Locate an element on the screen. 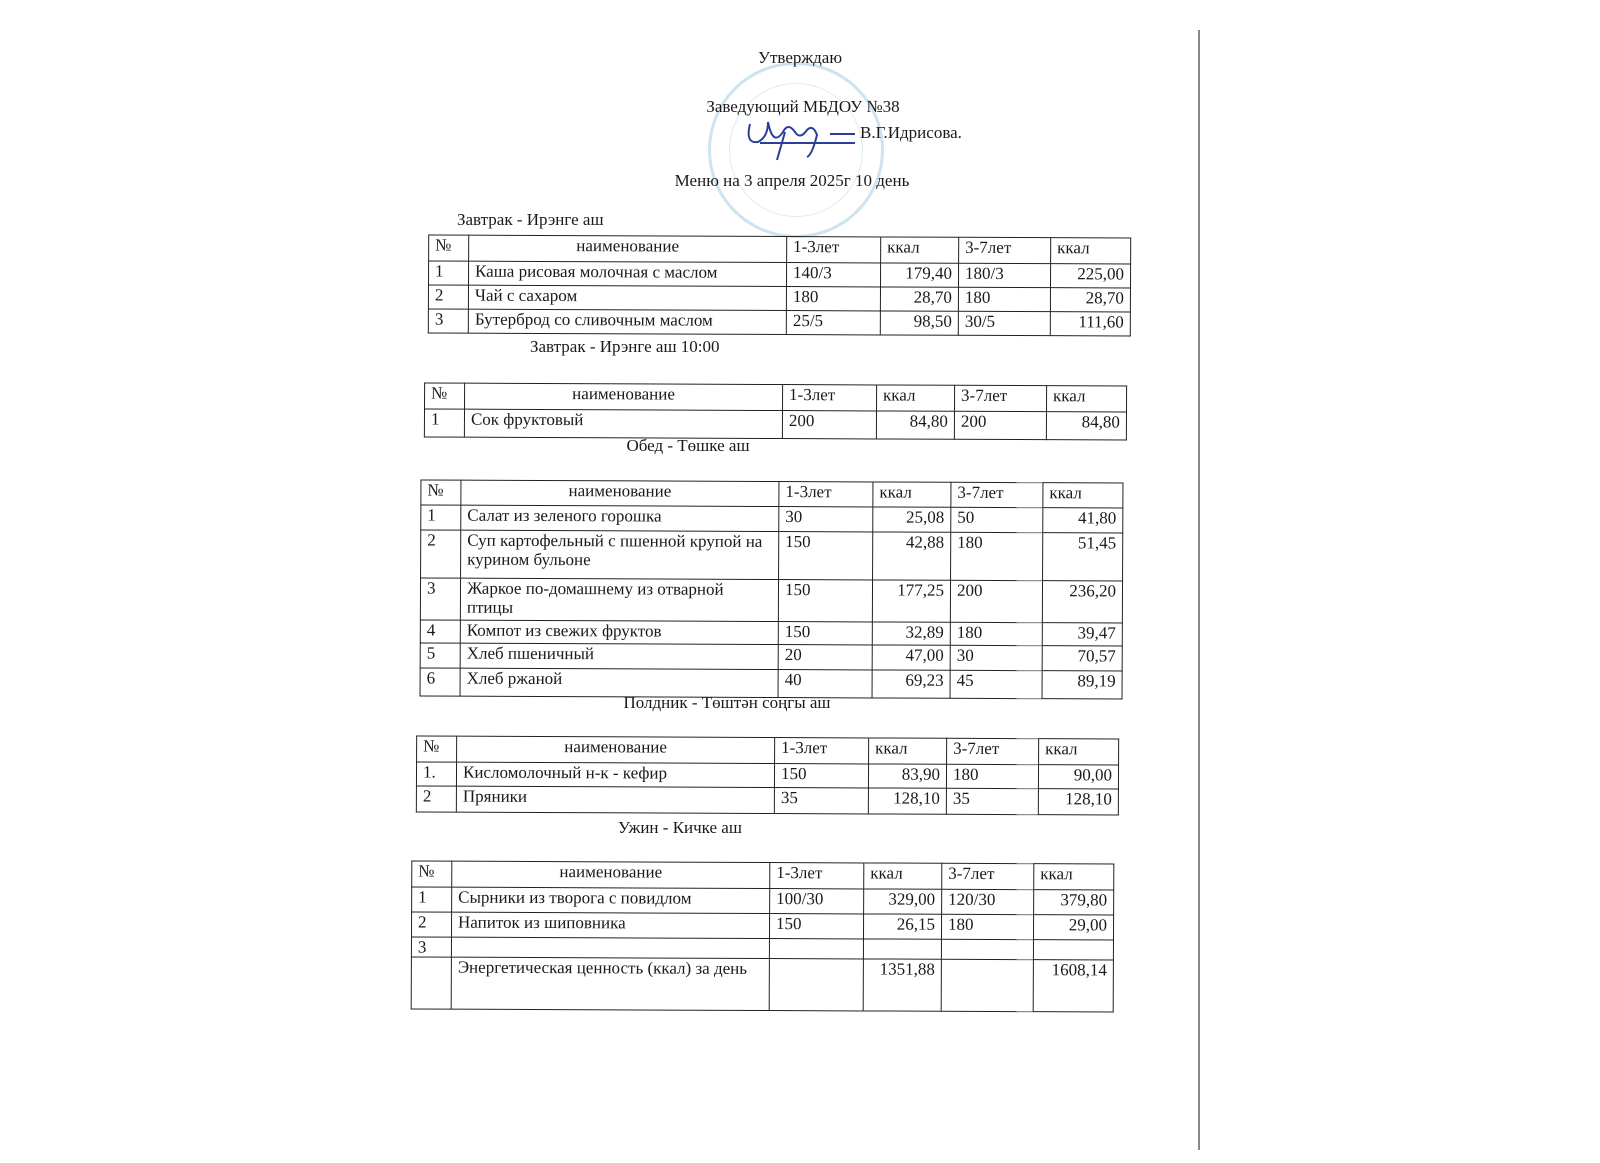 This screenshot has height=1163, width=1600. table-cell: 6 is located at coordinates (440, 682).